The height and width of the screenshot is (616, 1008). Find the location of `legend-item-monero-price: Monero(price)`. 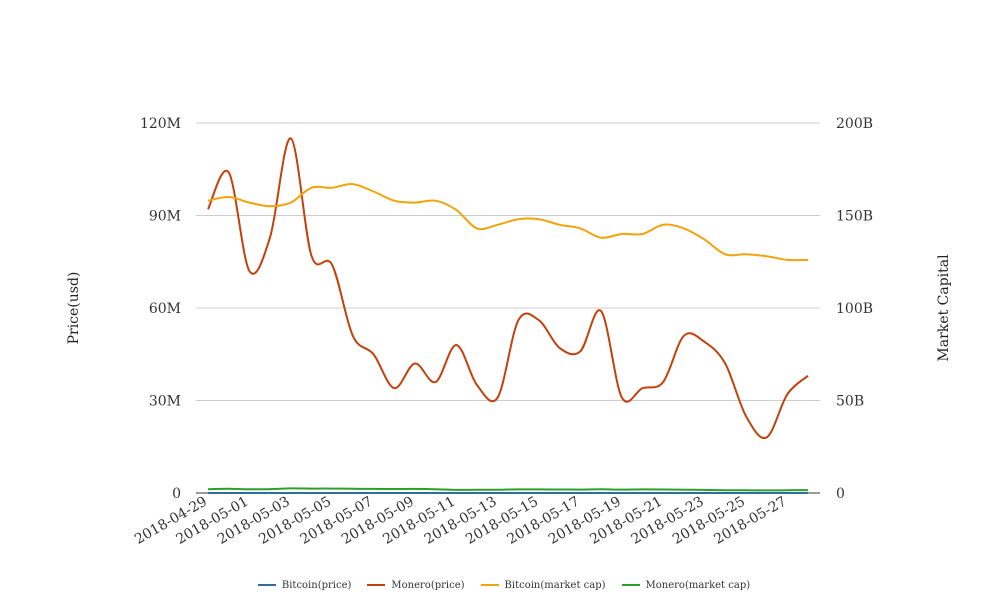

legend-item-monero-price: Monero(price) is located at coordinates (416, 585).